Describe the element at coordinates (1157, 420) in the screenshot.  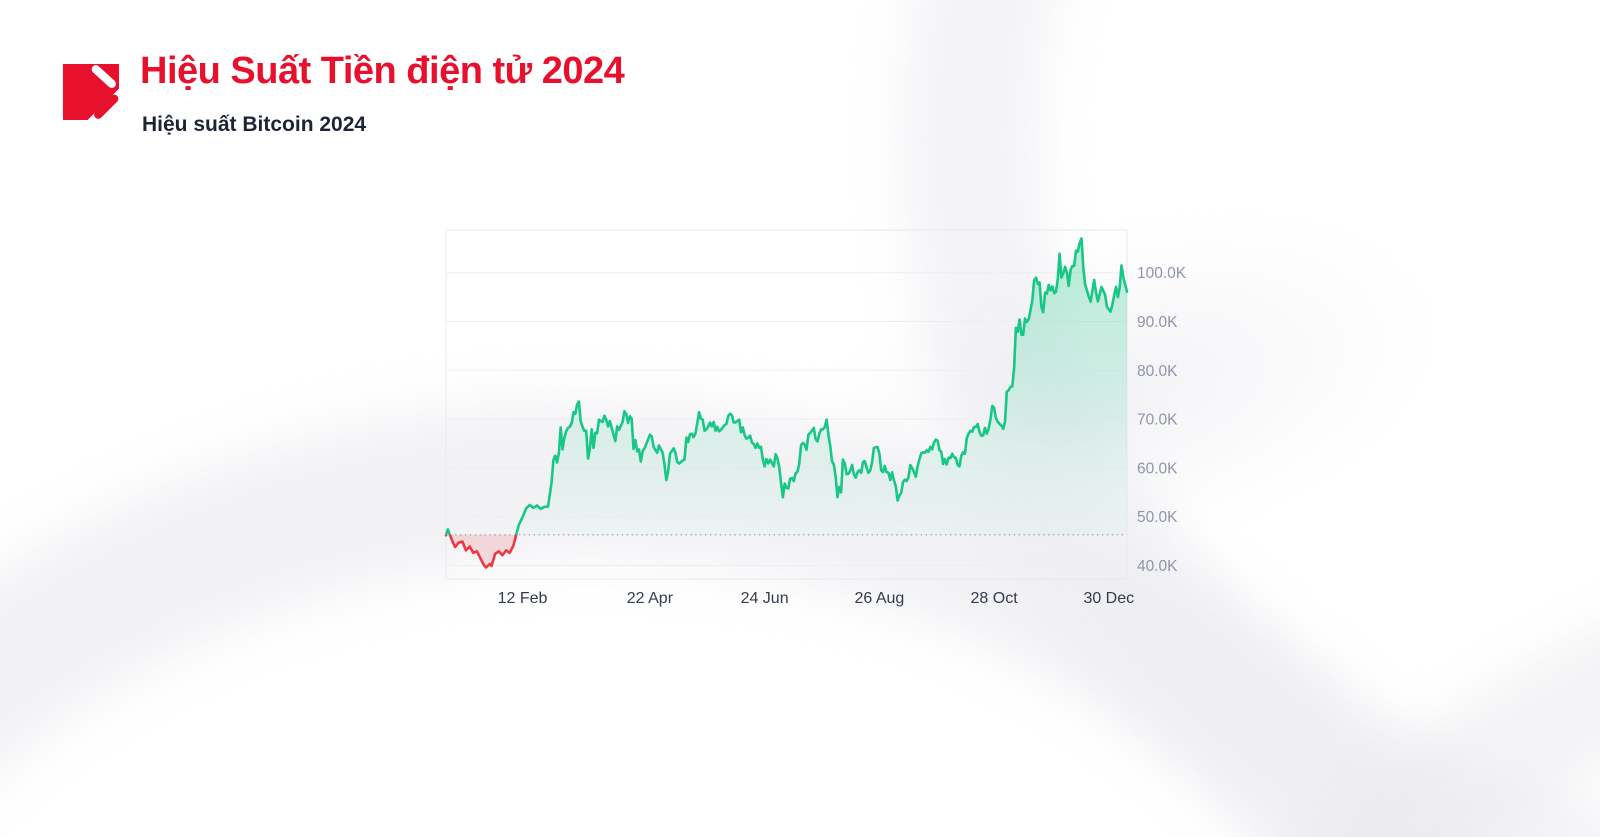
I see `y-tick-label: 70.0K` at that location.